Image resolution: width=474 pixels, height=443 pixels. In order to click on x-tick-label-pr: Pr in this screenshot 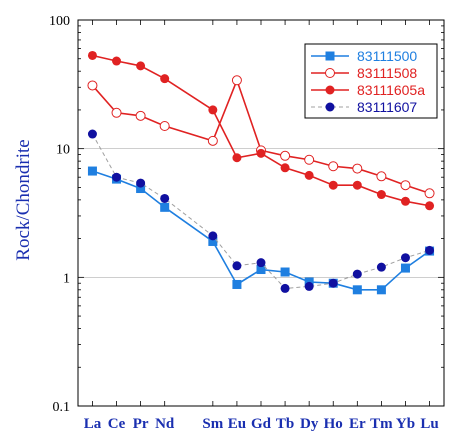, I will do `click(141, 424)`.